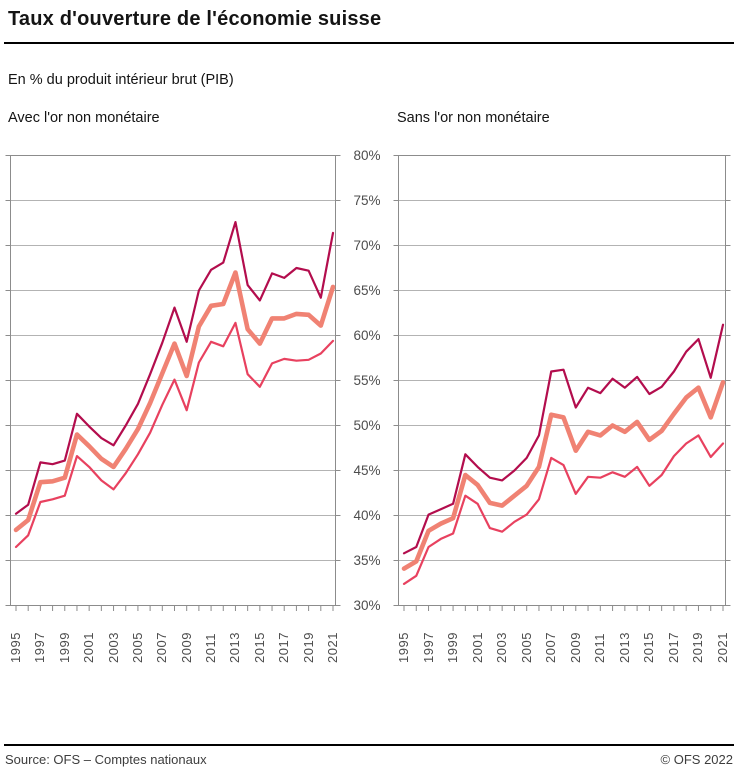 This screenshot has height=779, width=738. What do you see at coordinates (121, 80) in the screenshot?
I see `chart-subtitle: En % du produit intérieur brut (PIB)` at bounding box center [121, 80].